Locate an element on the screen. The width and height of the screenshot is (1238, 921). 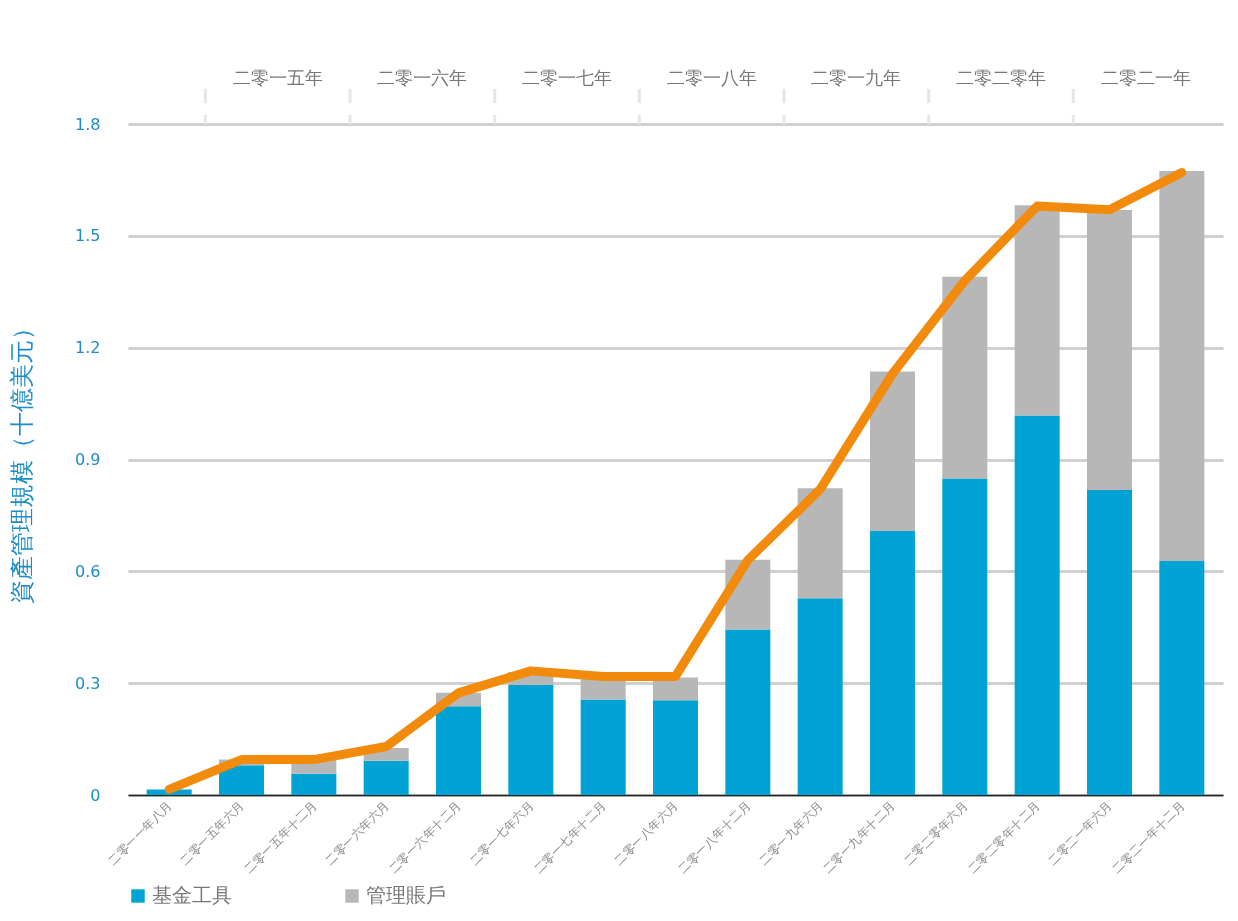
y-tick-label: 0.6 is located at coordinates (88, 571).